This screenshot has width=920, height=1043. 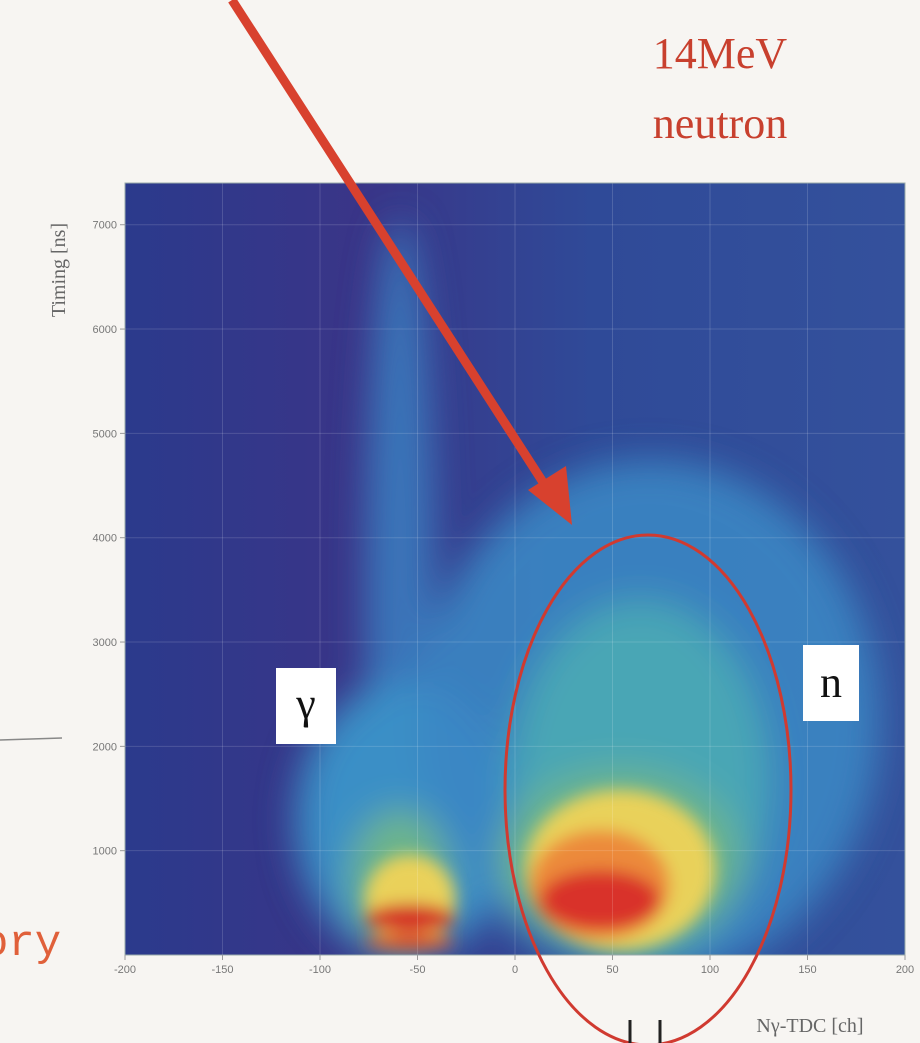 What do you see at coordinates (105, 226) in the screenshot?
I see `y-tick-label: 7000` at bounding box center [105, 226].